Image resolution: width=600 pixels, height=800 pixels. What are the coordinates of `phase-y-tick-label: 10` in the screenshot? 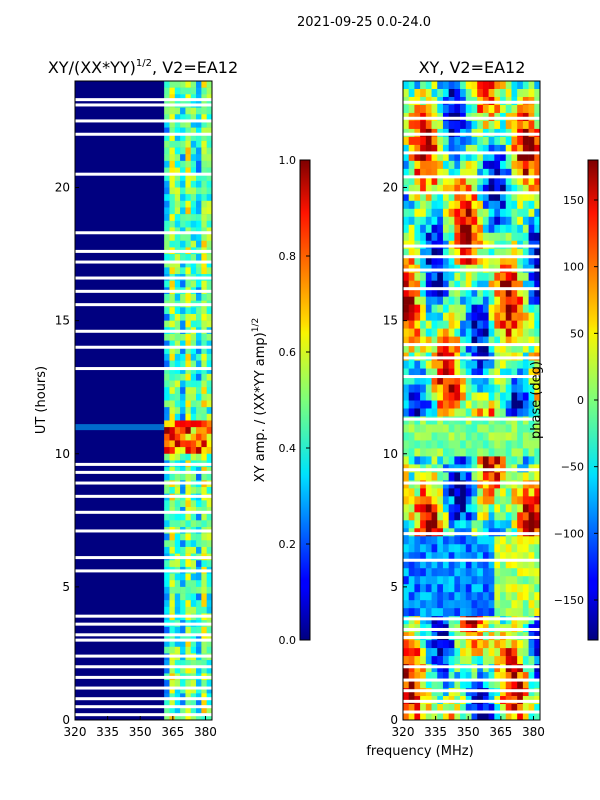 It's located at (390, 454).